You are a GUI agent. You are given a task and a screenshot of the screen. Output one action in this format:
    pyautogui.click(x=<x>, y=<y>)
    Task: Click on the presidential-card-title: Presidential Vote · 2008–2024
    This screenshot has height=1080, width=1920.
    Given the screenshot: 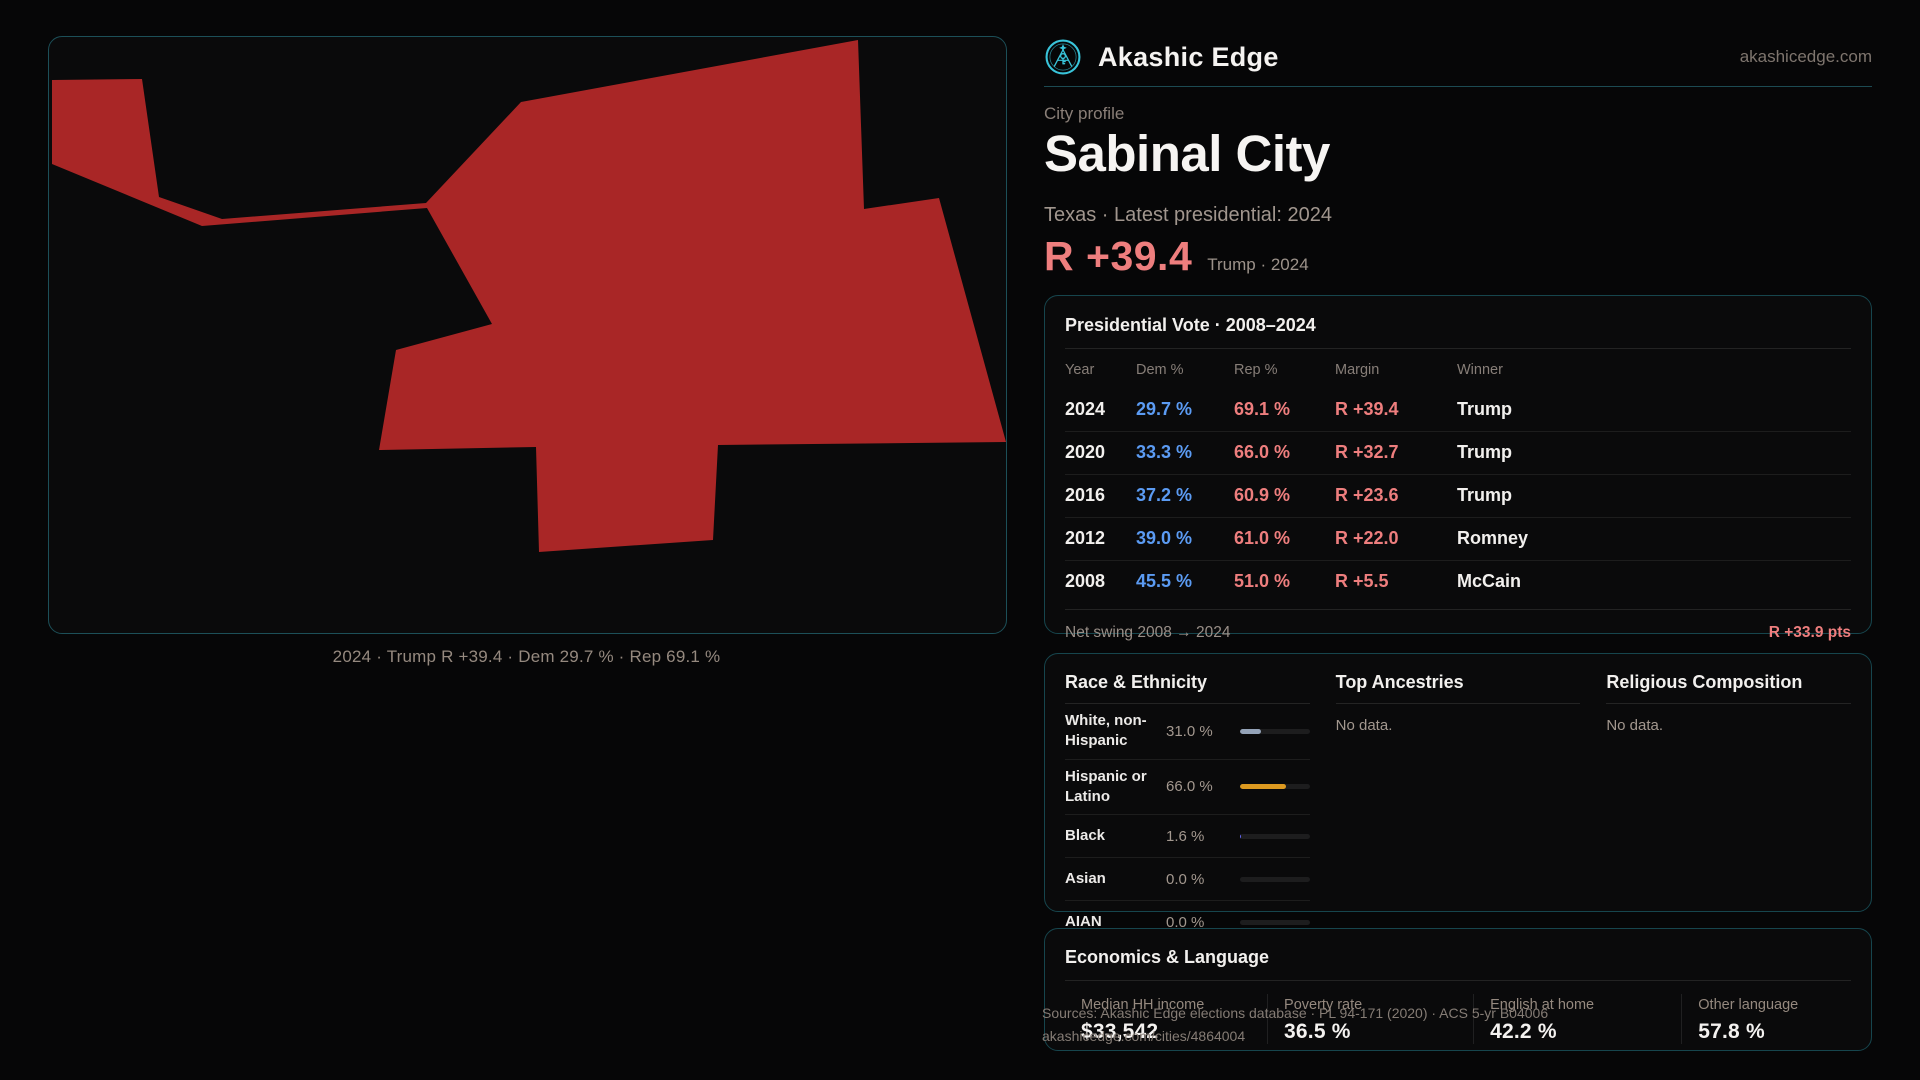 What is the action you would take?
    pyautogui.click(x=1190, y=325)
    